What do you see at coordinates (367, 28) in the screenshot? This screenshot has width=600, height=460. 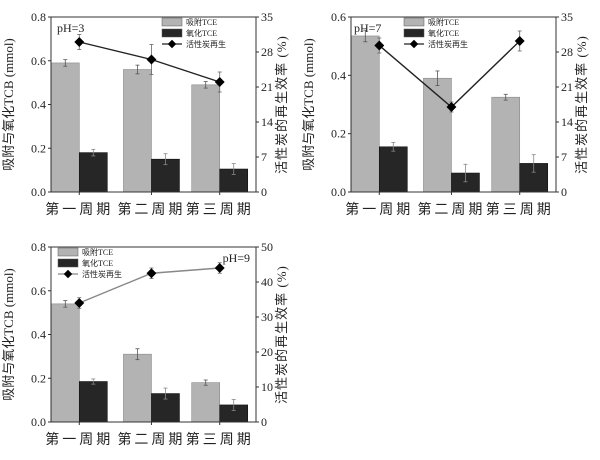 I see `ph-annotation: pH=7` at bounding box center [367, 28].